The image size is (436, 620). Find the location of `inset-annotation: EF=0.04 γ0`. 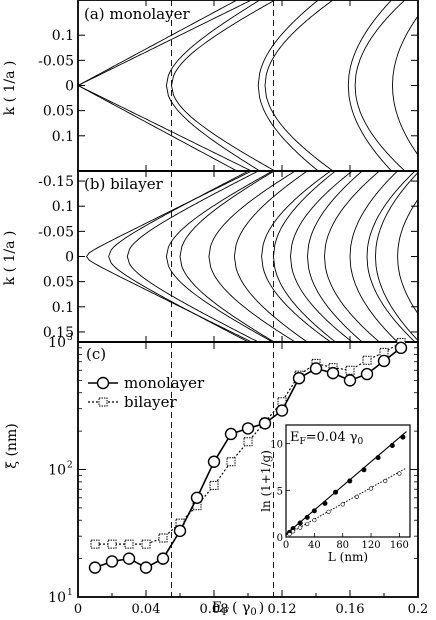

inset-annotation: EF=0.04 γ0 is located at coordinates (327, 438).